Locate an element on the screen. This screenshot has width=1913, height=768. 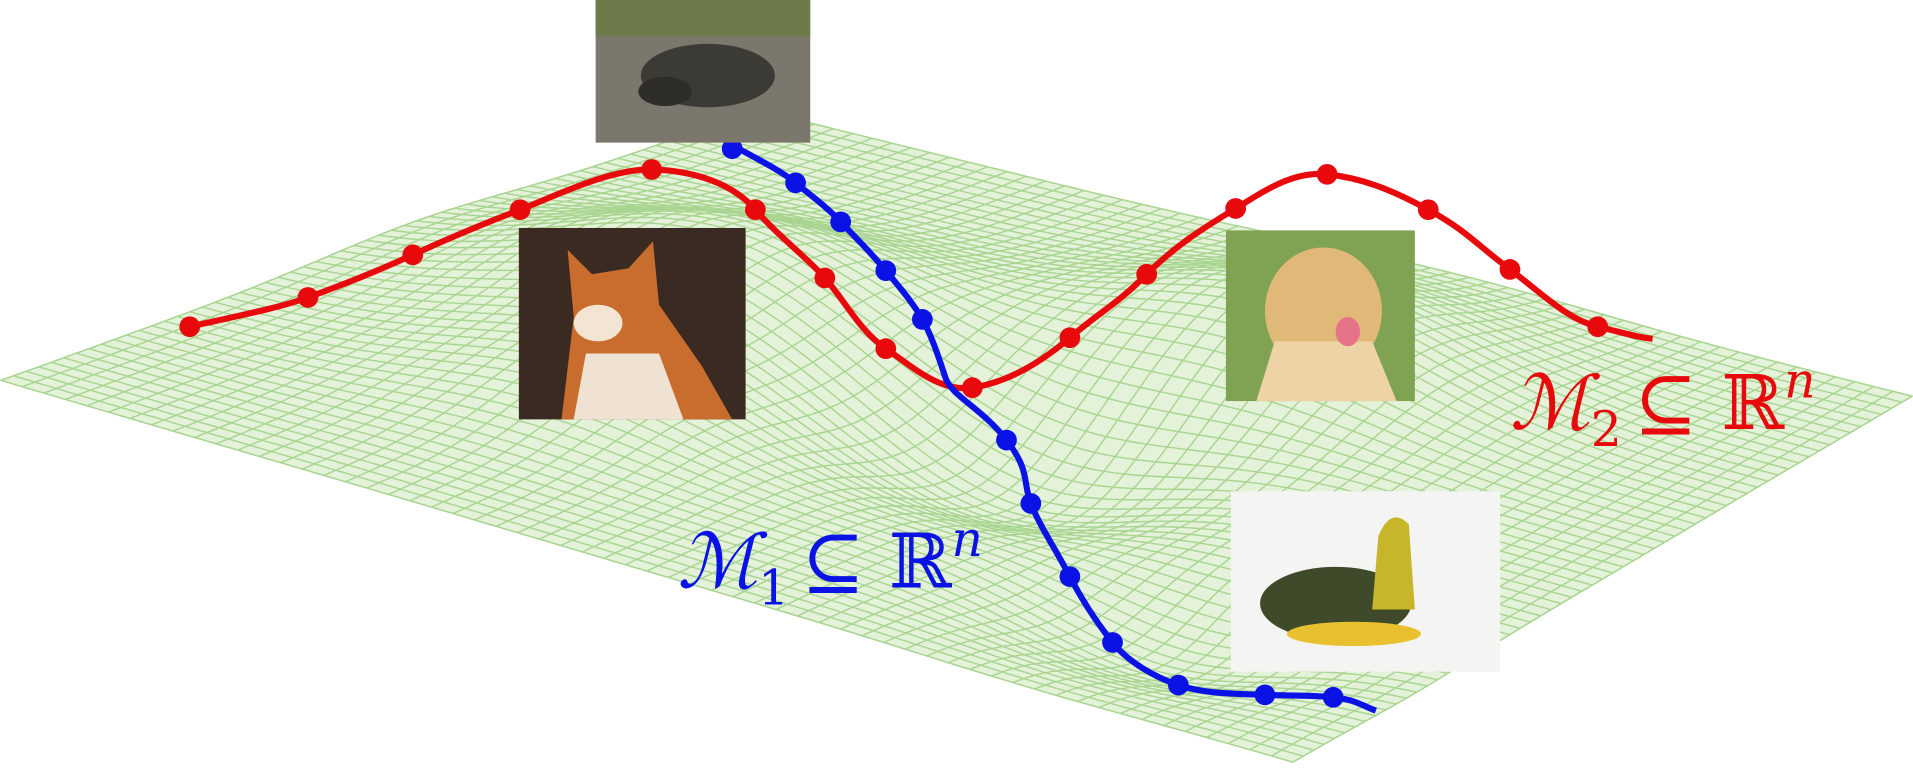
manifold-1-label: ℳ1 ⊆ ℝn is located at coordinates (830, 564).